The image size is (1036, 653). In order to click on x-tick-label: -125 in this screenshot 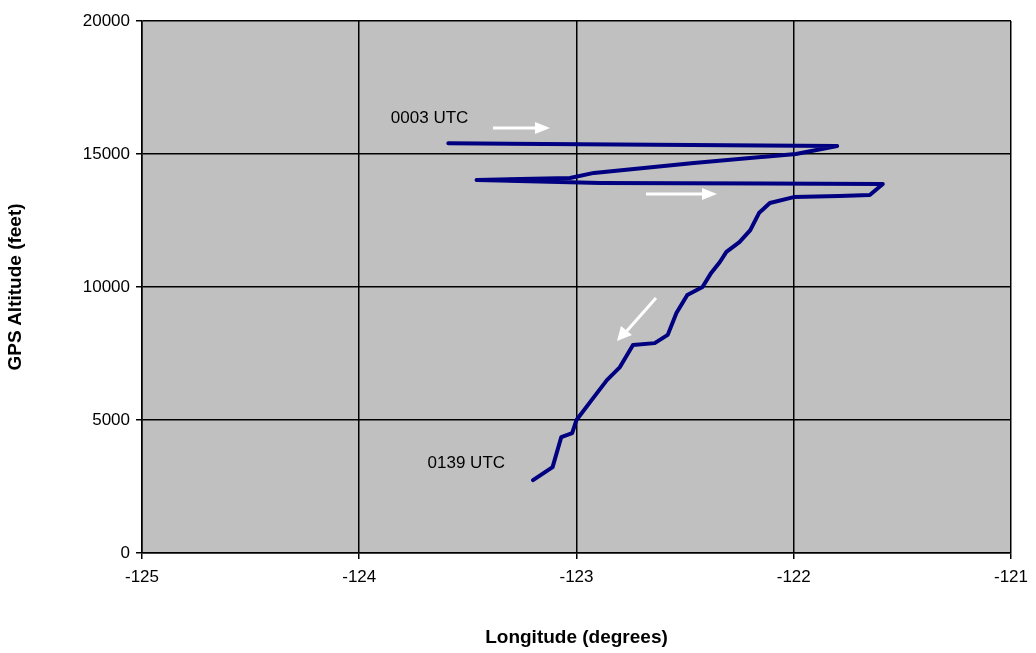, I will do `click(142, 576)`.